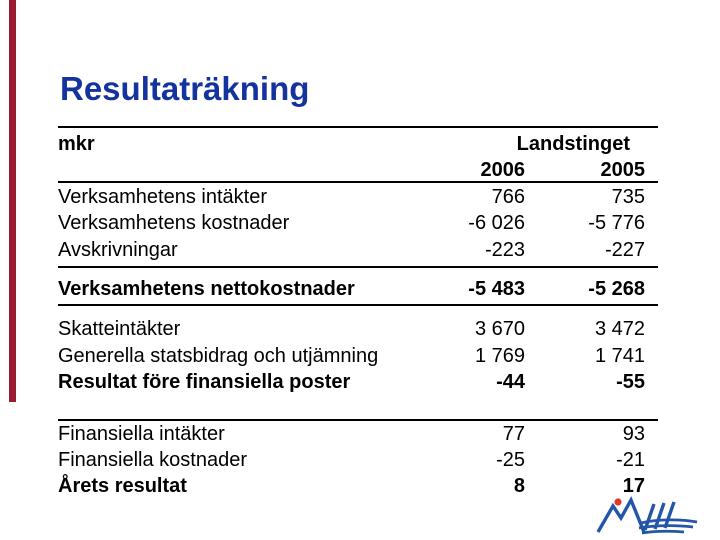 Image resolution: width=720 pixels, height=540 pixels. What do you see at coordinates (619, 356) in the screenshot?
I see `value-2005: 1 741` at bounding box center [619, 356].